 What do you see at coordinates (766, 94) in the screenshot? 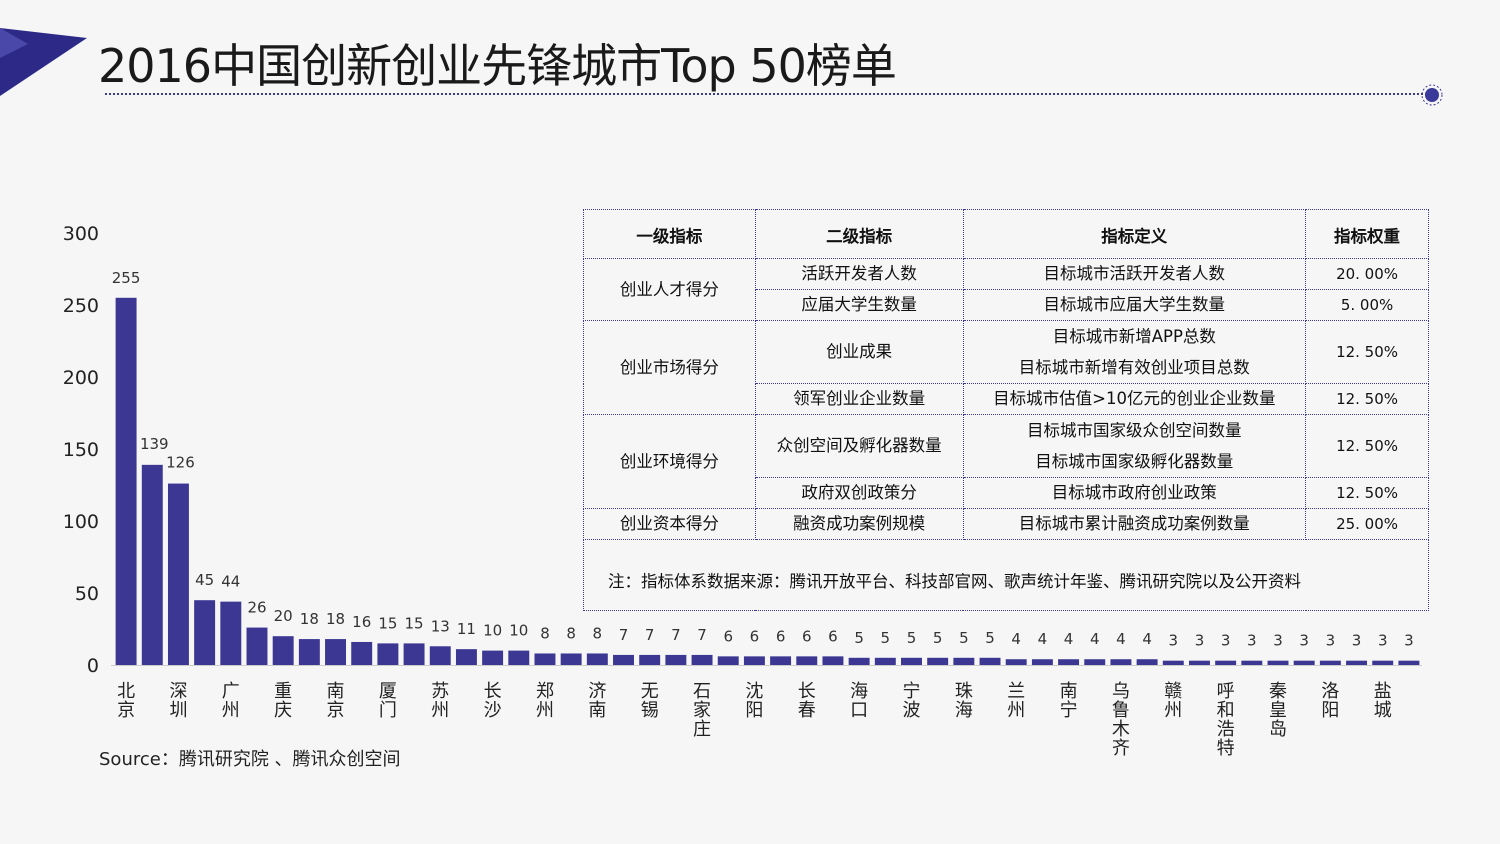
I see `title-divider` at bounding box center [766, 94].